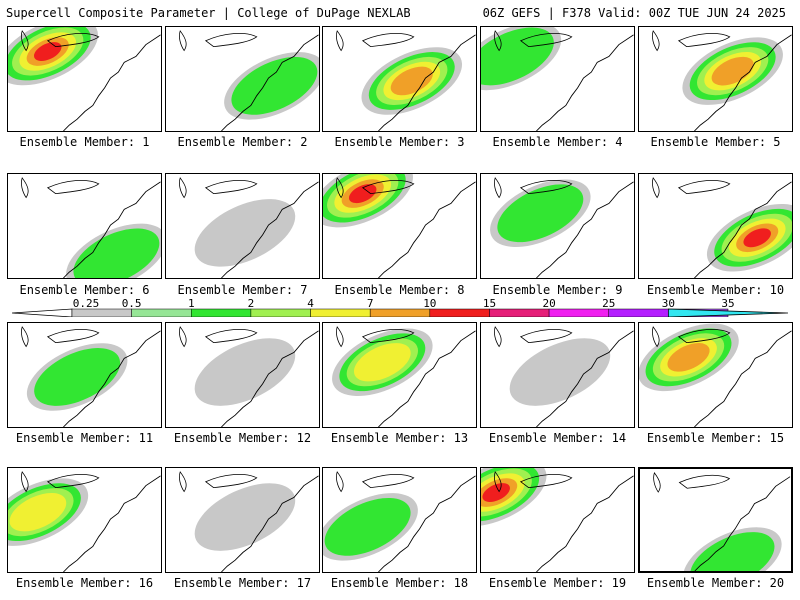  Describe the element at coordinates (132, 303) in the screenshot. I see `colorbar-tick-label: 0.5` at that location.